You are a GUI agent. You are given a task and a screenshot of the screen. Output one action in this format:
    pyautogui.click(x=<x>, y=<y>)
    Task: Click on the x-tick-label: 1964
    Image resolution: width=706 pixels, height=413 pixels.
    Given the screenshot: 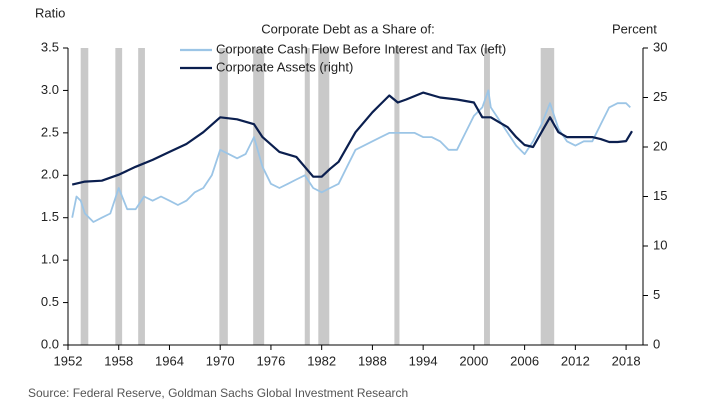 What is the action you would take?
    pyautogui.click(x=169, y=360)
    